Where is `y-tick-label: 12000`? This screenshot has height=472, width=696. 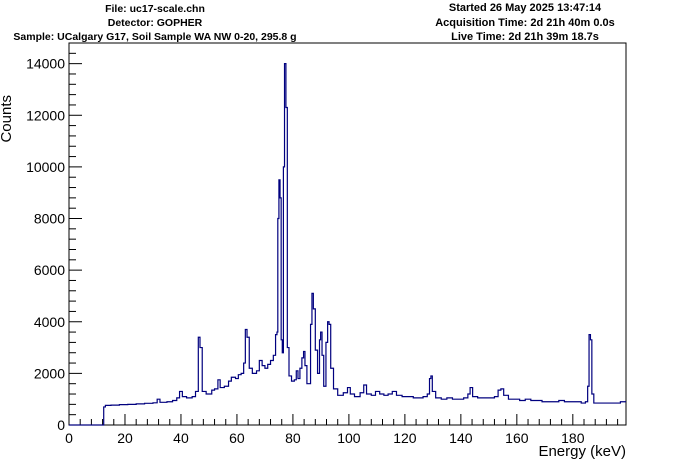 y-tick-label: 12000 is located at coordinates (45, 115).